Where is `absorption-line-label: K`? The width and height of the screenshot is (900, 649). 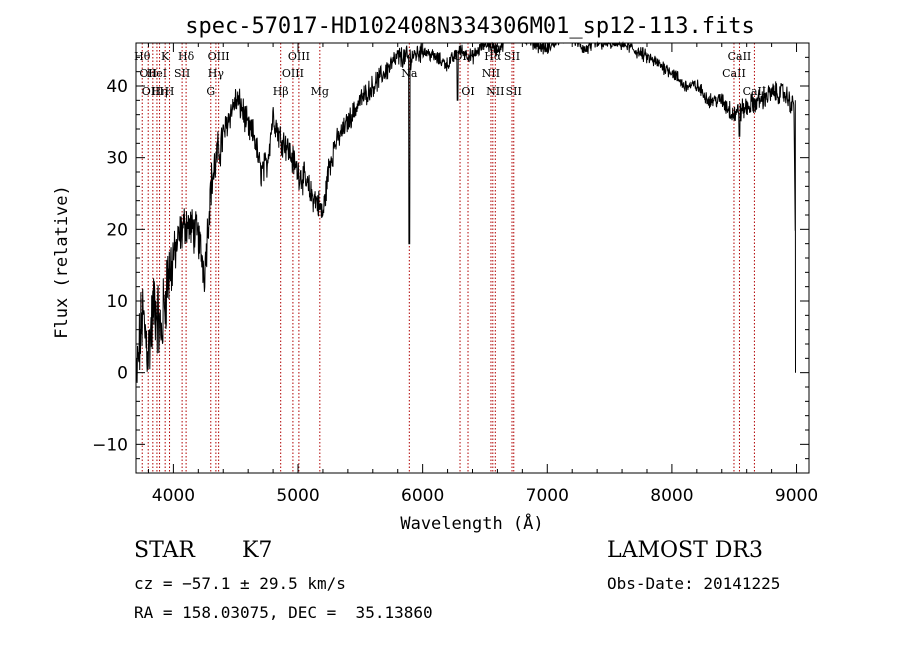
absorption-line-label: K is located at coordinates (165, 56).